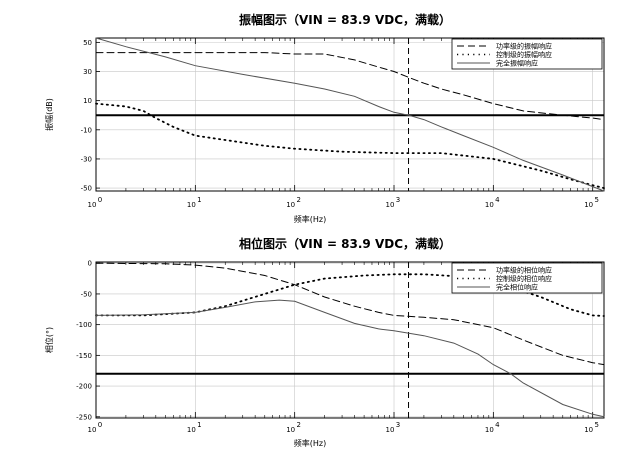 This screenshot has height=458, width=641. Describe the element at coordinates (398, 425) in the screenshot. I see `phase-x-tick-exponent: 3` at that location.